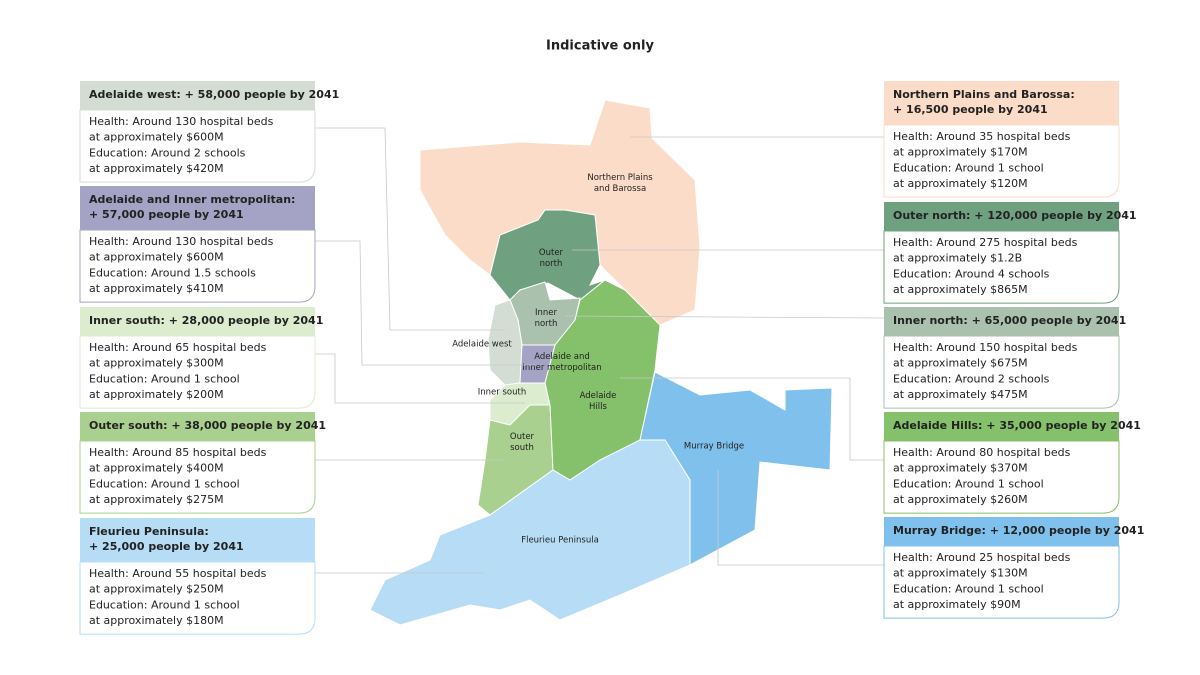  What do you see at coordinates (960, 152) in the screenshot?
I see `card-line: at approximately $170M` at bounding box center [960, 152].